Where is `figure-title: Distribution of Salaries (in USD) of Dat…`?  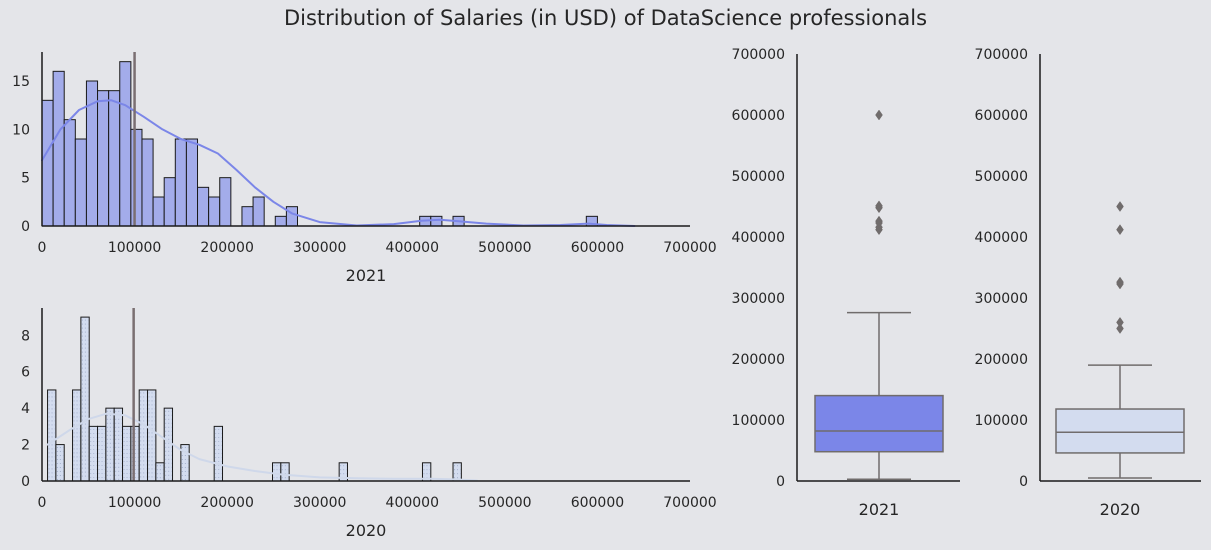 figure-title: Distribution of Salaries (in USD) of Dat… is located at coordinates (605, 18).